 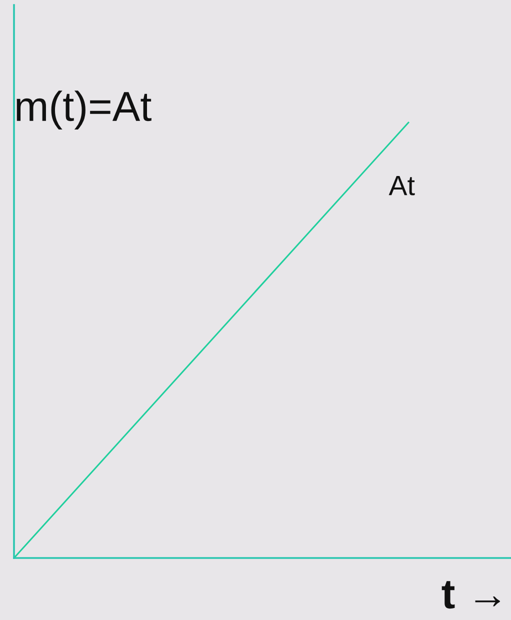 What do you see at coordinates (84, 110) in the screenshot?
I see `chart-title: m(t)=At` at bounding box center [84, 110].